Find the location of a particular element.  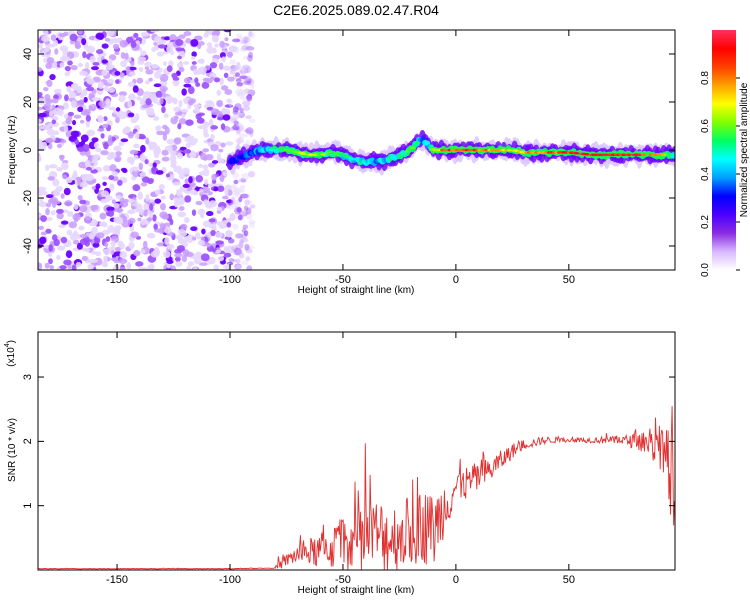

snr-y-tick-label: 1 is located at coordinates (28, 506).